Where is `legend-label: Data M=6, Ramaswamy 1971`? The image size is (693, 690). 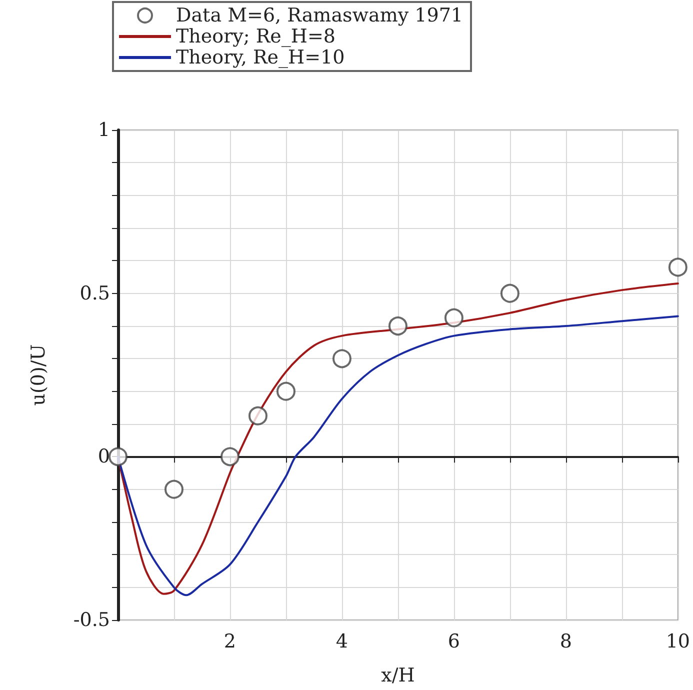 legend-label: Data M=6, Ramaswamy 1971 is located at coordinates (320, 15).